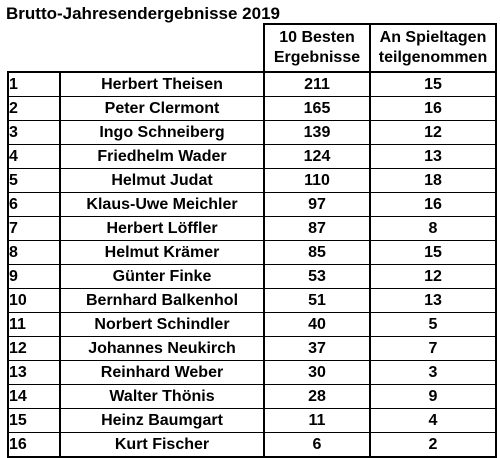 The image size is (500, 458). I want to click on player-name-cell: Helmut Judat, so click(162, 180).